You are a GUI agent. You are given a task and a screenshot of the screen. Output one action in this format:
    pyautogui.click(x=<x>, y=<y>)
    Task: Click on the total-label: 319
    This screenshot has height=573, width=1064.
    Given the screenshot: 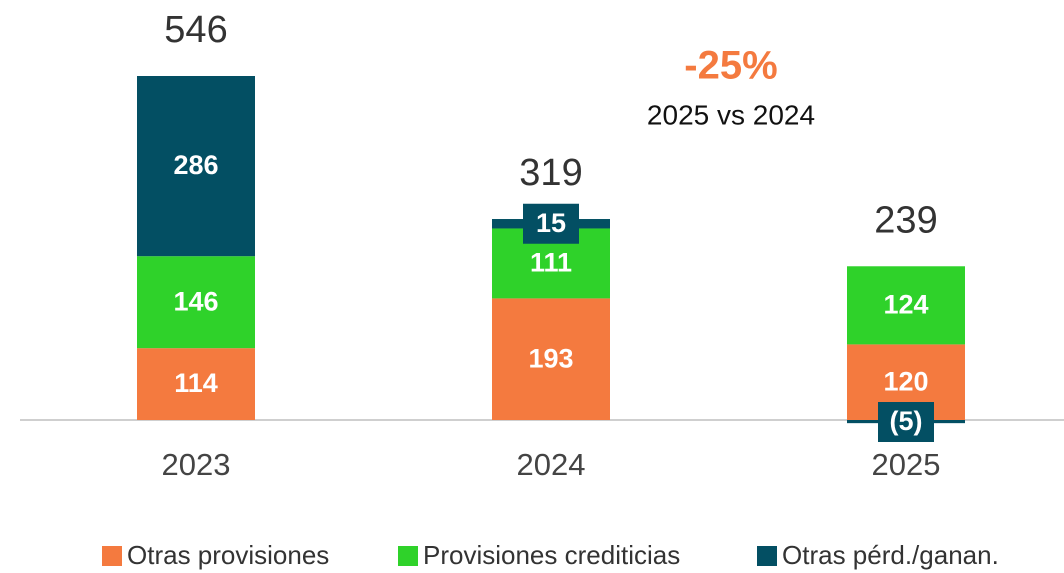 What is the action you would take?
    pyautogui.click(x=550, y=173)
    